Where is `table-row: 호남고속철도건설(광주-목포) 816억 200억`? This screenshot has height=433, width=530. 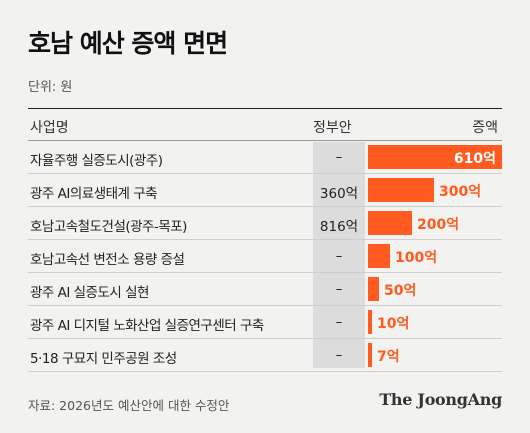 table-row: 호남고속철도건설(광주-목포) 816억 200억 is located at coordinates (265, 223).